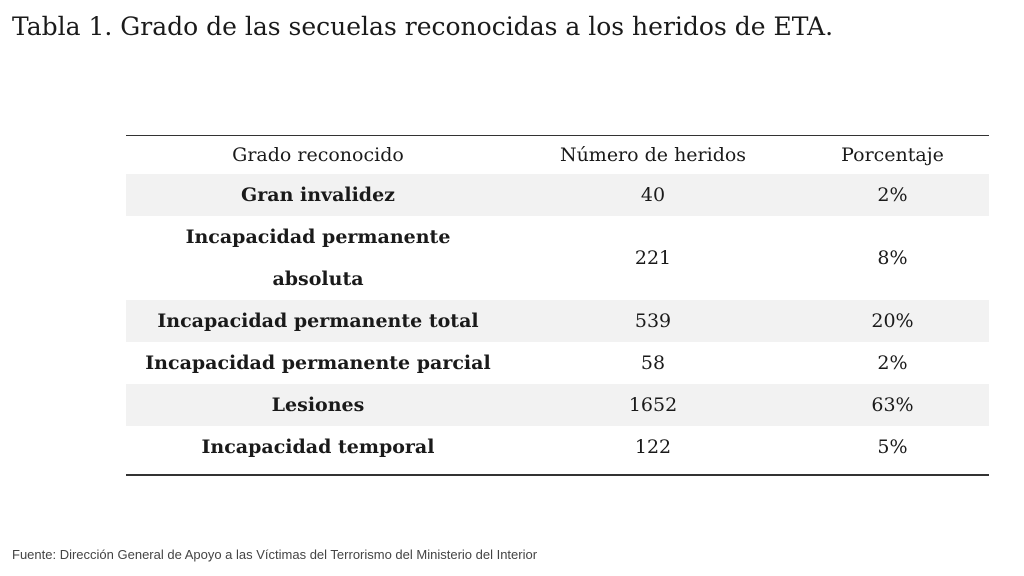 This screenshot has width=1024, height=576. What do you see at coordinates (892, 321) in the screenshot?
I see `cell-percent: 20%` at bounding box center [892, 321].